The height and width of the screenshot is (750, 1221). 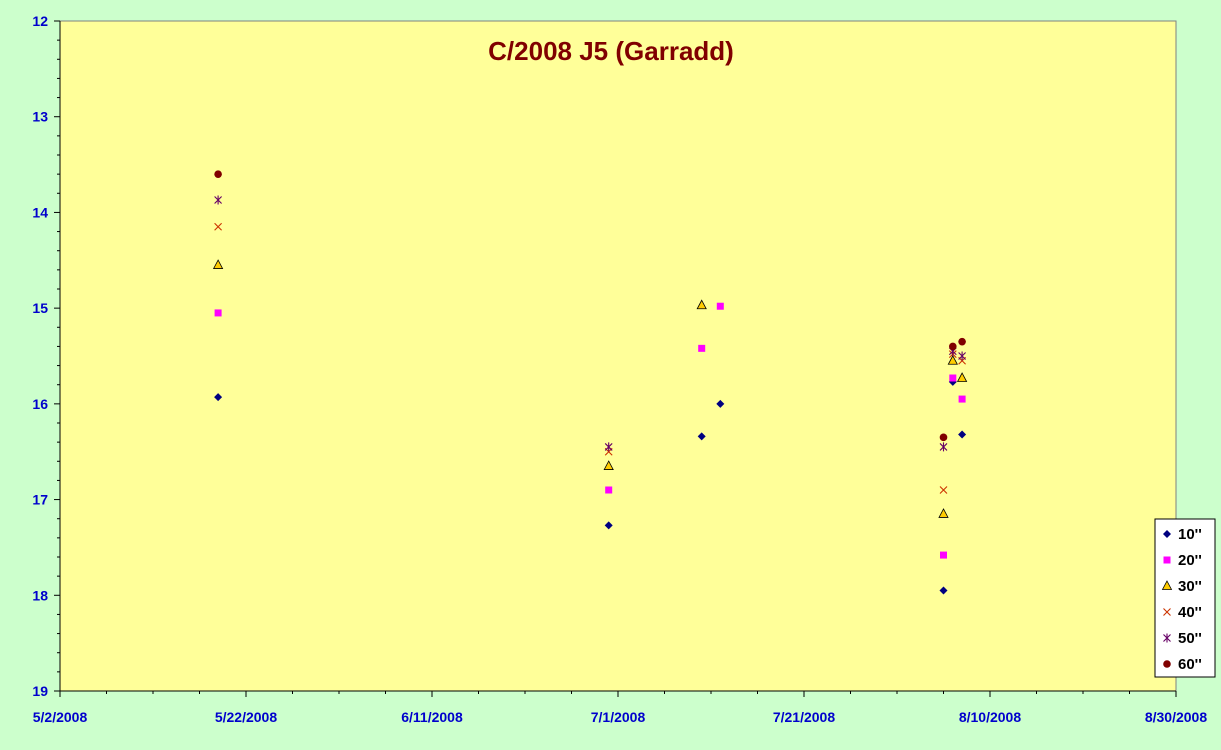 What do you see at coordinates (246, 717) in the screenshot?
I see `x-tick-label: 5/22/2008` at bounding box center [246, 717].